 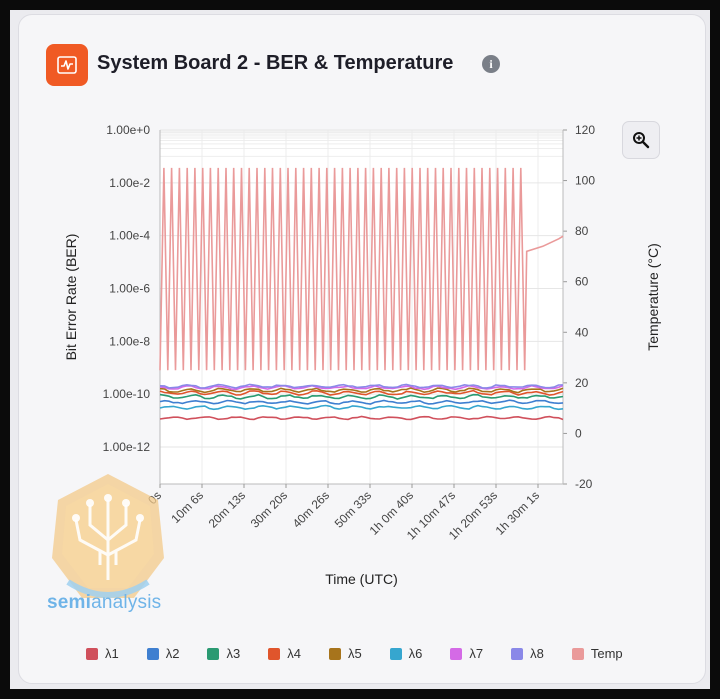 I want to click on series-line-λ8, so click(x=361, y=386).